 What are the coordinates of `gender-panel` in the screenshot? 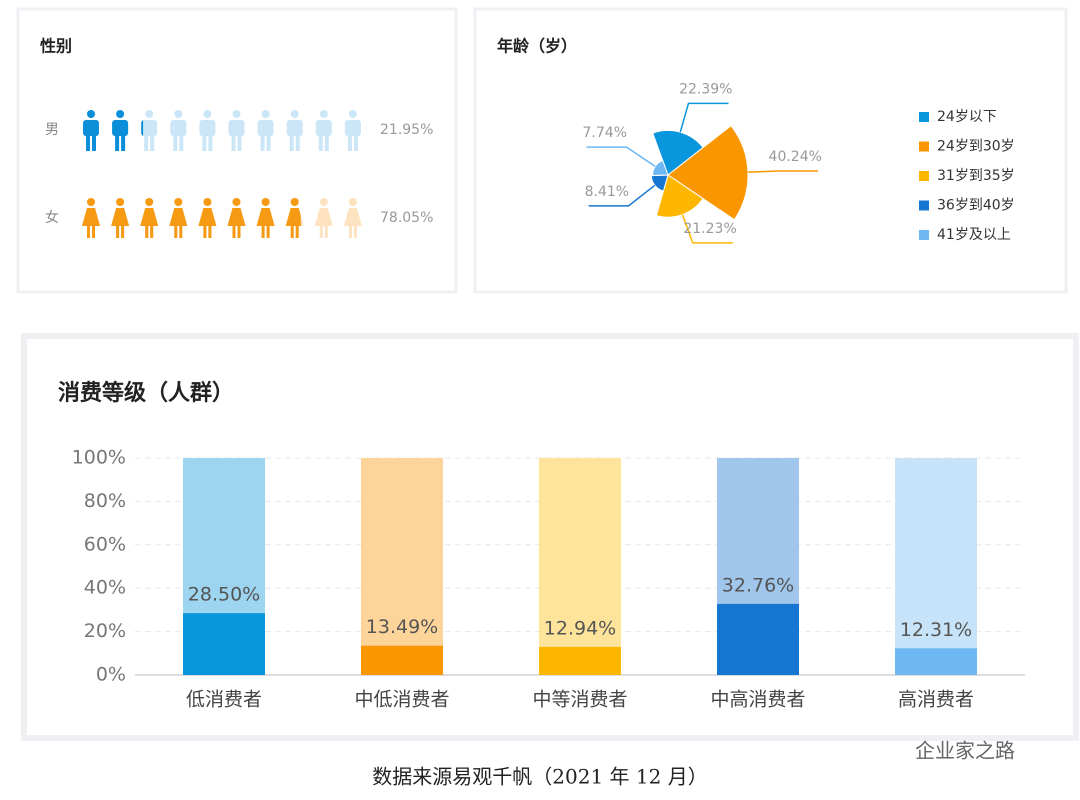 It's located at (237, 150).